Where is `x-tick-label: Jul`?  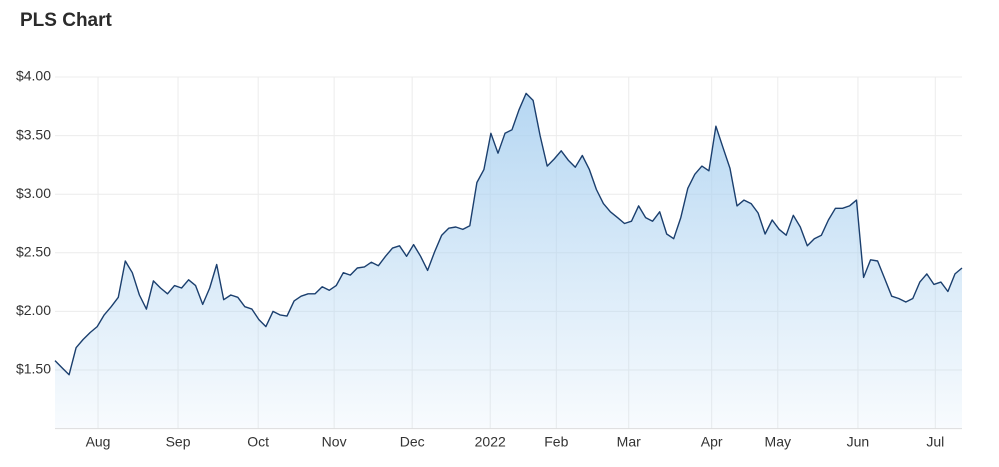
x-tick-label: Jul is located at coordinates (935, 442).